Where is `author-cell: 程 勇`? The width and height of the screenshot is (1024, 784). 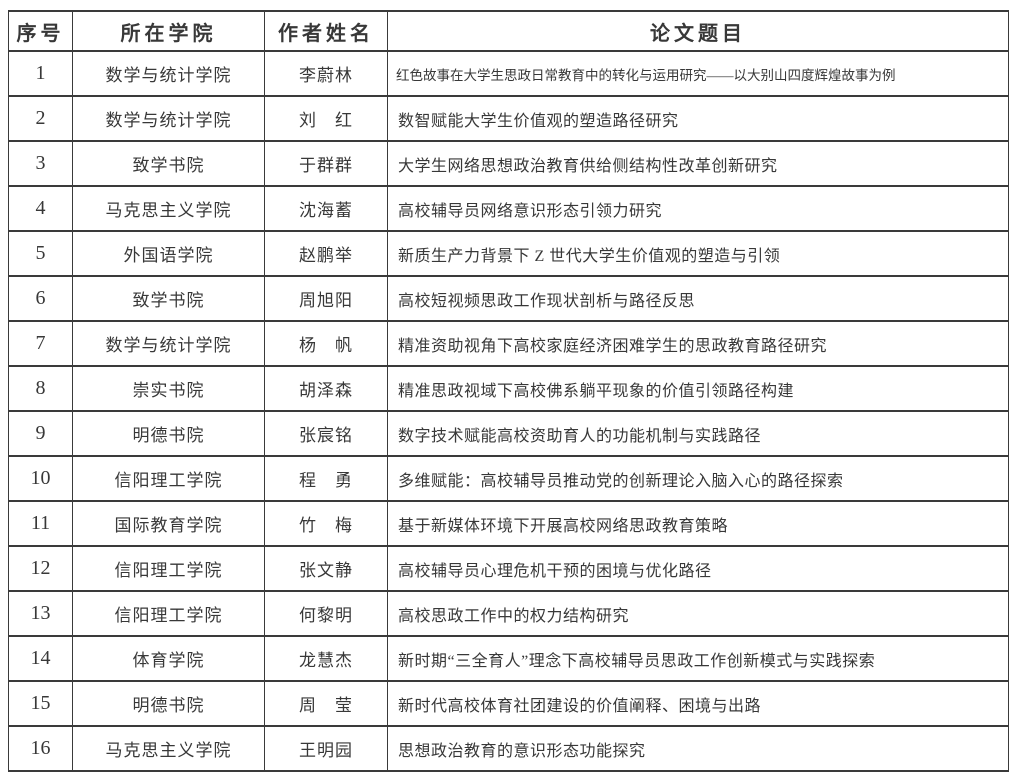
author-cell: 程 勇 is located at coordinates (326, 478).